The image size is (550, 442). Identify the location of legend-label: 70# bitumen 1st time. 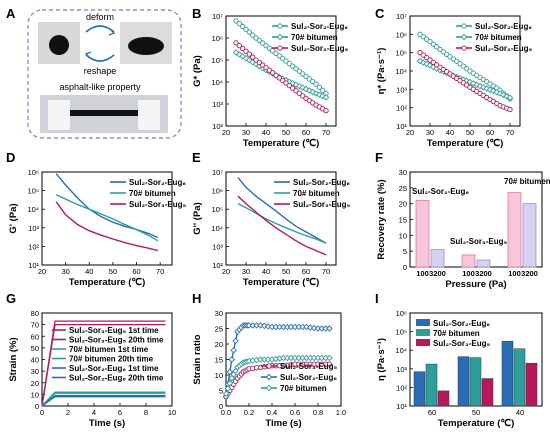
(109, 349).